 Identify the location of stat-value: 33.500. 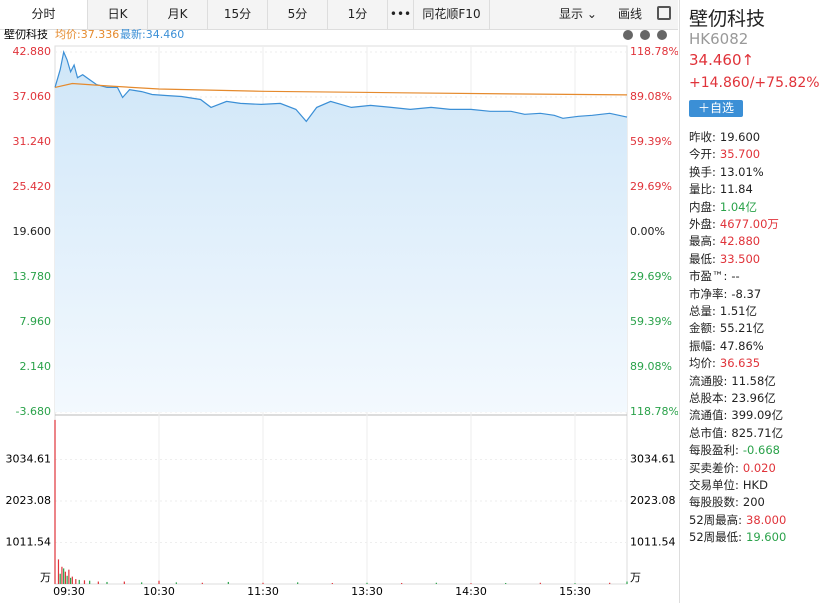
(740, 258).